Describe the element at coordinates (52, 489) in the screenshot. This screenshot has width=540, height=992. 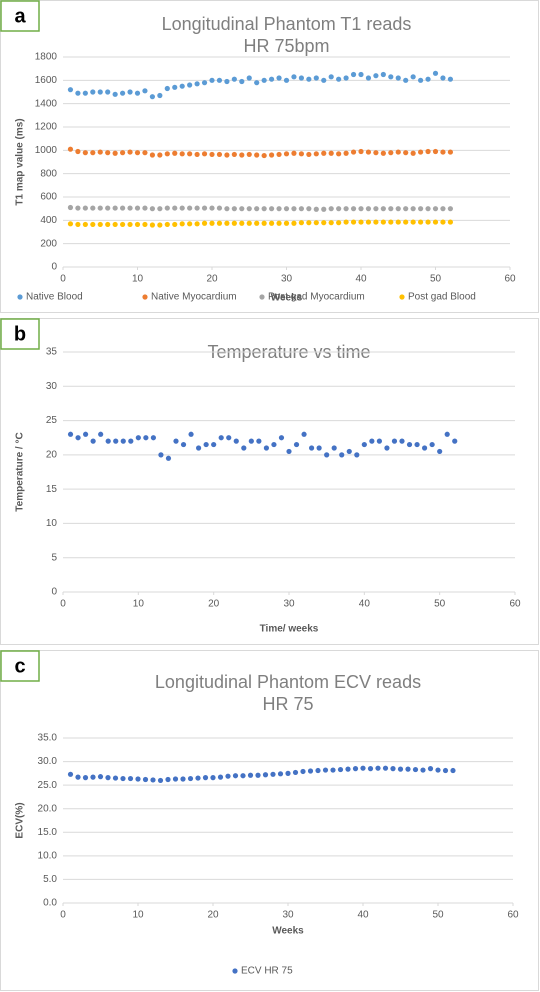
I see `y-tick-label: 15` at that location.